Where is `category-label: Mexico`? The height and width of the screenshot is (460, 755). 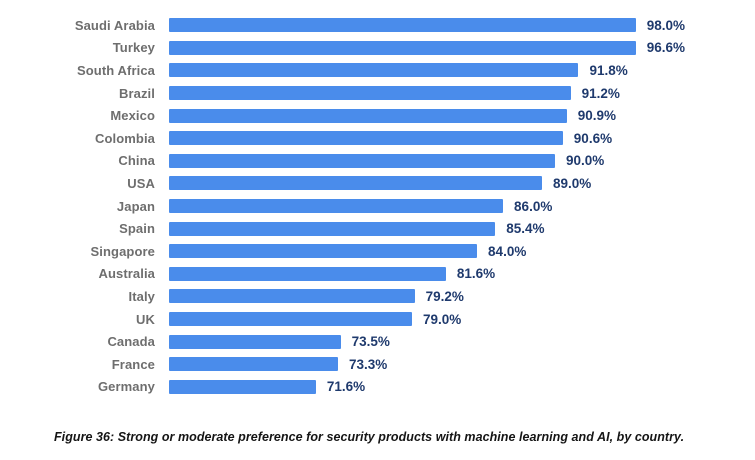 category-label: Mexico is located at coordinates (132, 116).